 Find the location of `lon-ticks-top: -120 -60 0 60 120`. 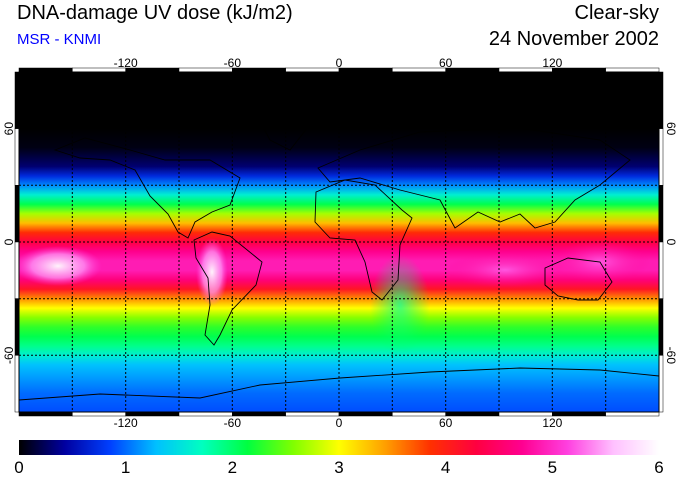

lon-ticks-top: -120 -60 0 60 120 is located at coordinates (338, 63).